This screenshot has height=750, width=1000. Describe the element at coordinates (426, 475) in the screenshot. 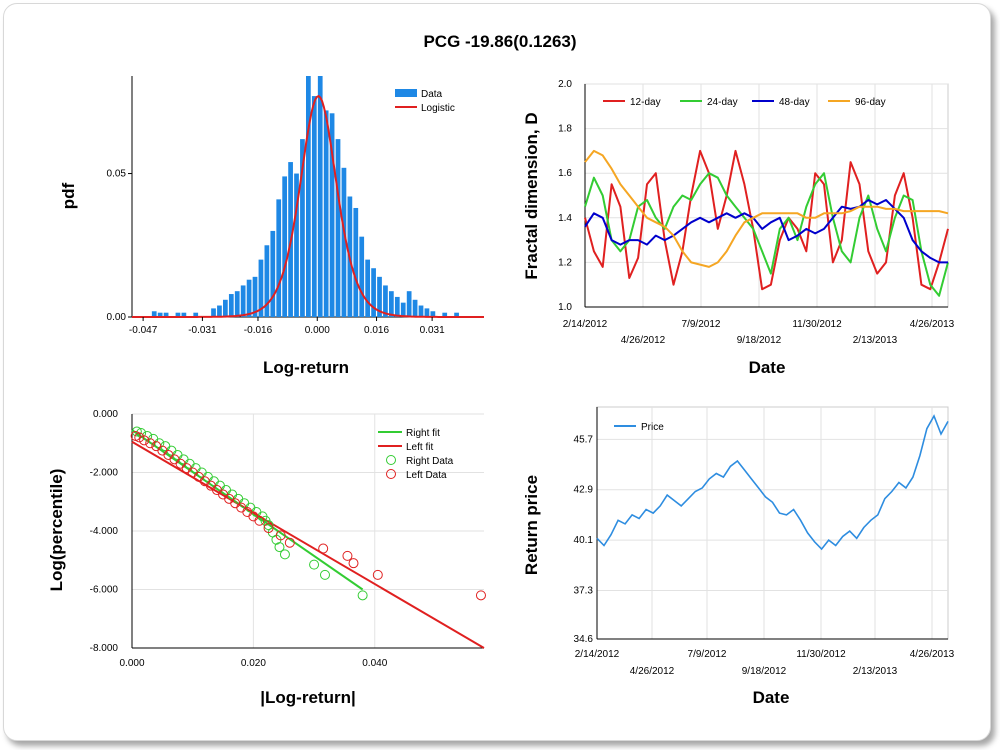

I see `legend-label-left-data: Left Data` at that location.